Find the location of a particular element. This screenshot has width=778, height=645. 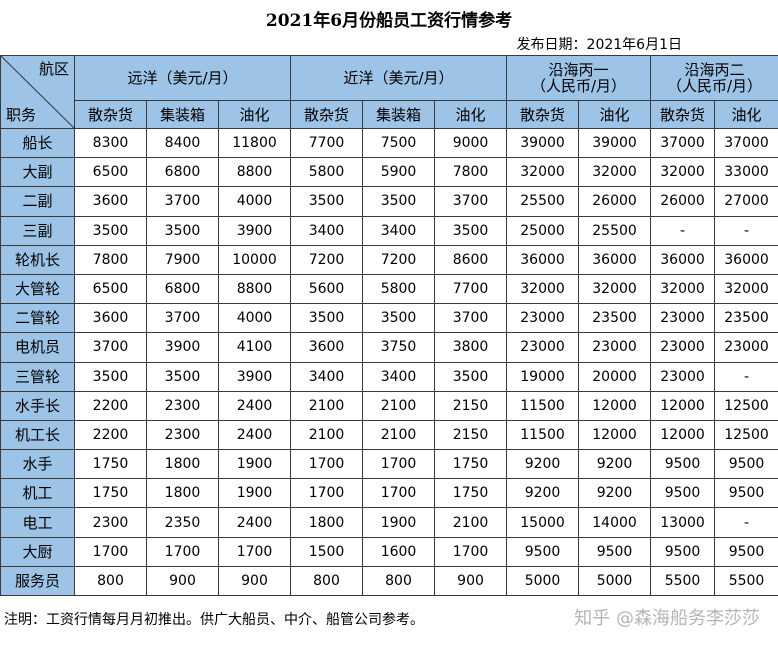

salary-cell: 7500 is located at coordinates (399, 143).